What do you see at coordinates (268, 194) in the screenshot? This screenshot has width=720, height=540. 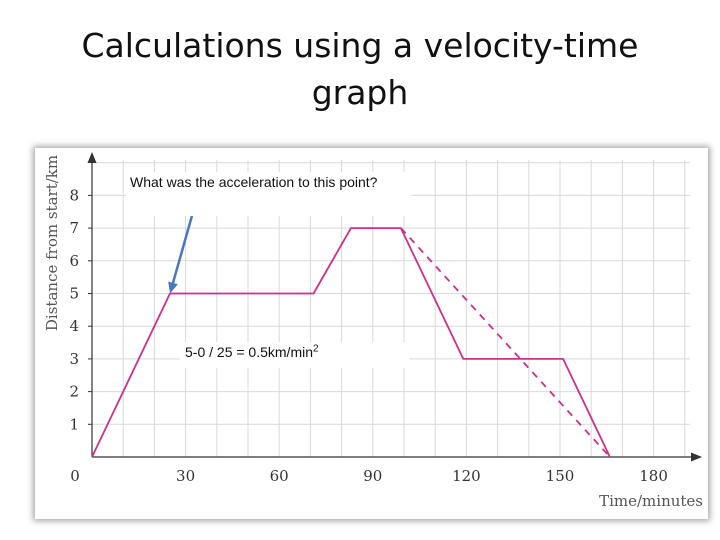 I see `question-callout: What was the acceleration to this point?` at bounding box center [268, 194].